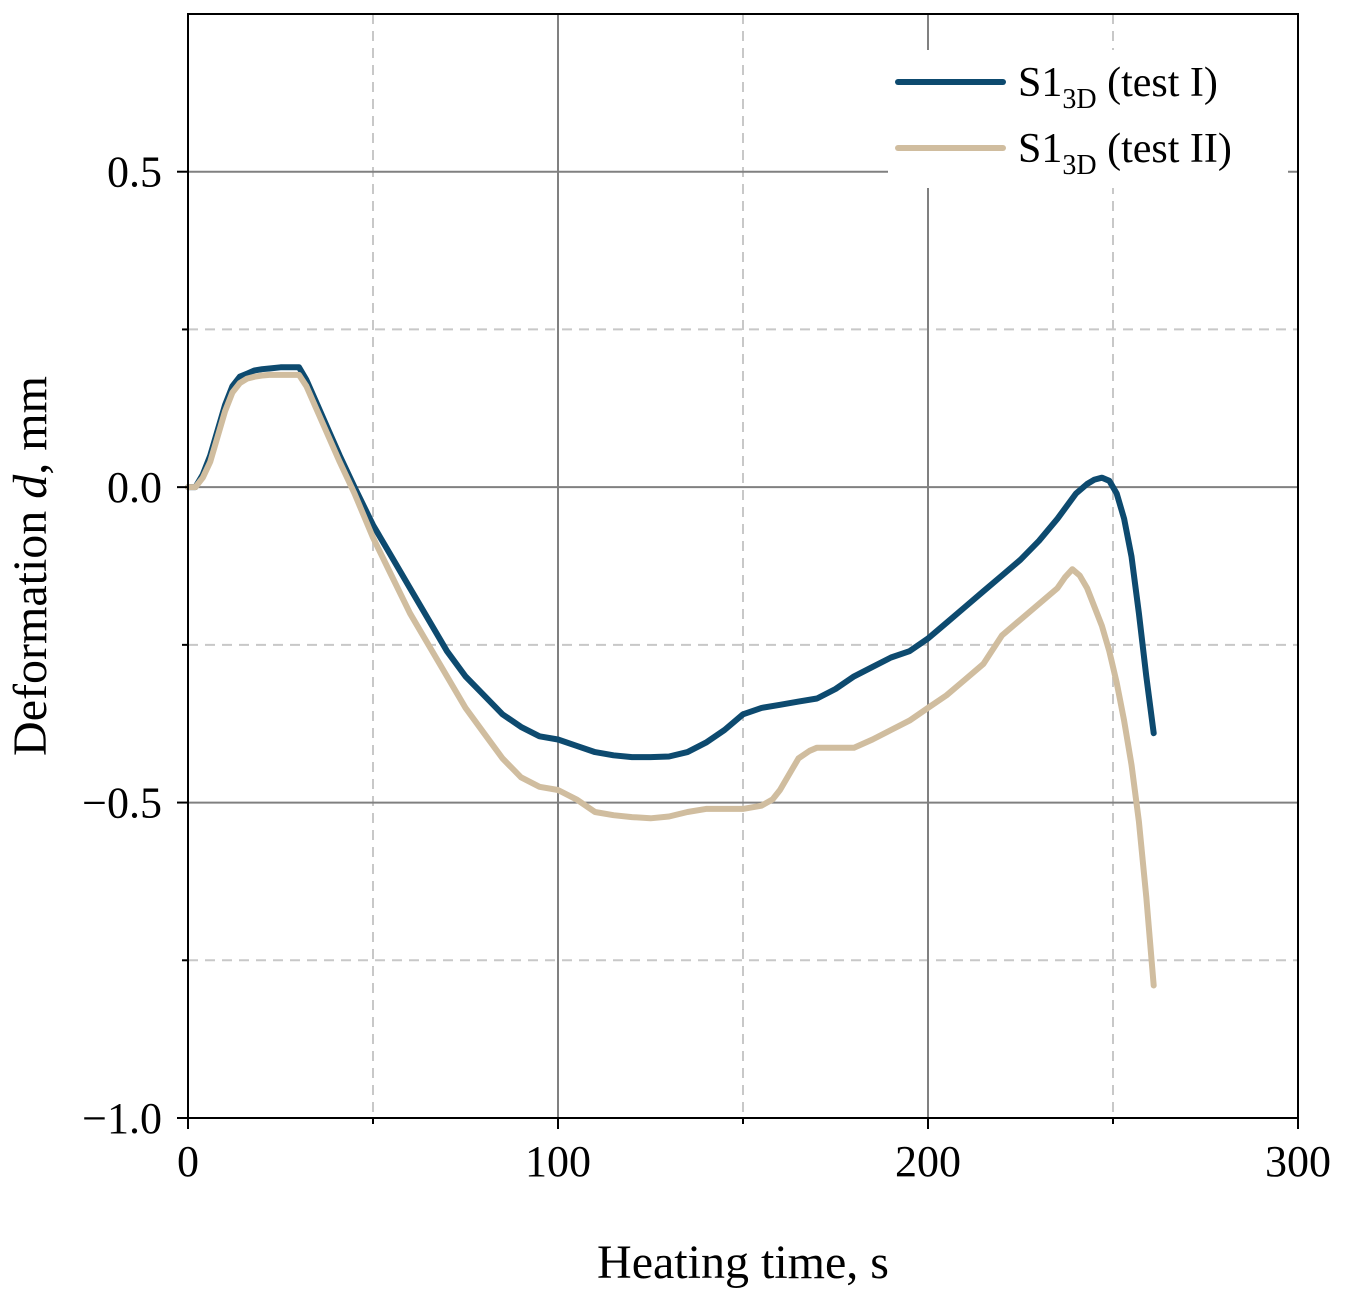 The width and height of the screenshot is (1350, 1295). I want to click on legend: S13D (test I)S13D (test II), so click(1088, 119).